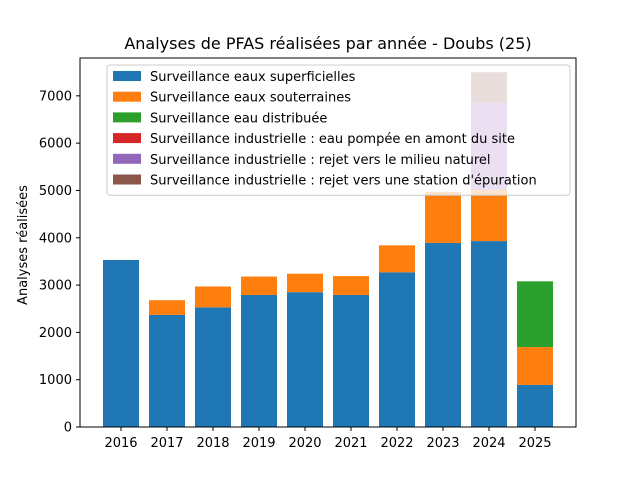  What do you see at coordinates (534, 443) in the screenshot?
I see `x-tick-label: 2025` at bounding box center [534, 443].